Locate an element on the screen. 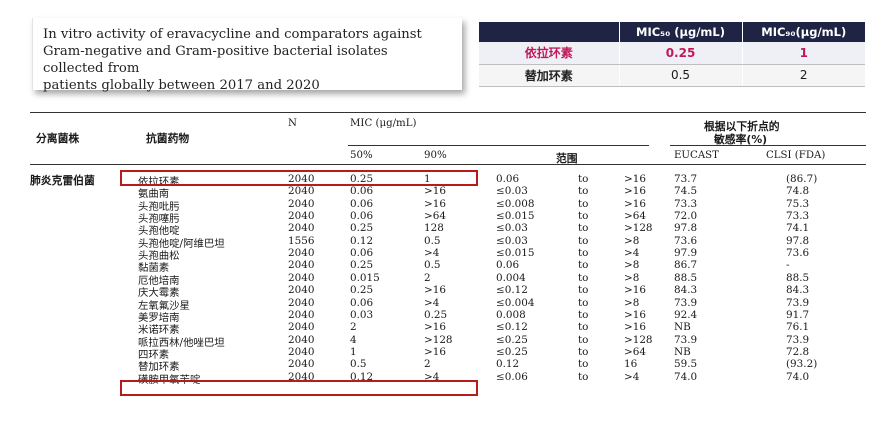 This screenshot has height=433, width=895. range-min: ≤0.06 is located at coordinates (512, 376).